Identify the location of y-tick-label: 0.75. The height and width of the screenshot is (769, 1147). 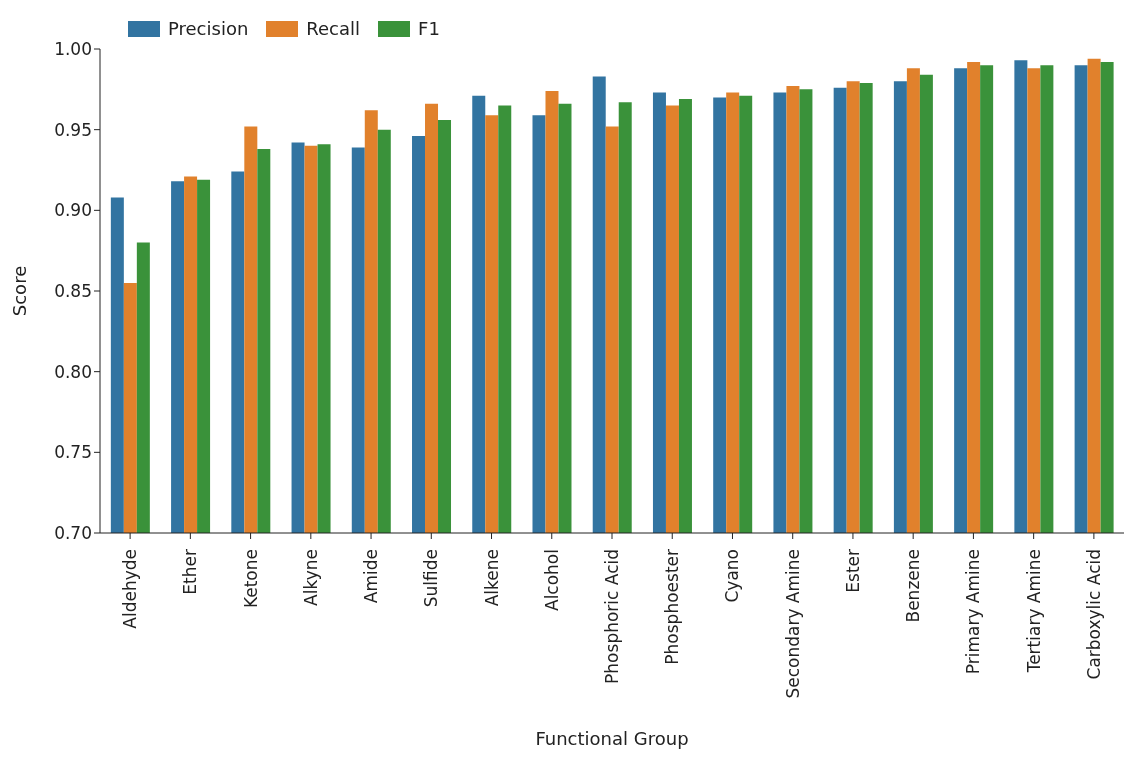
(73, 452).